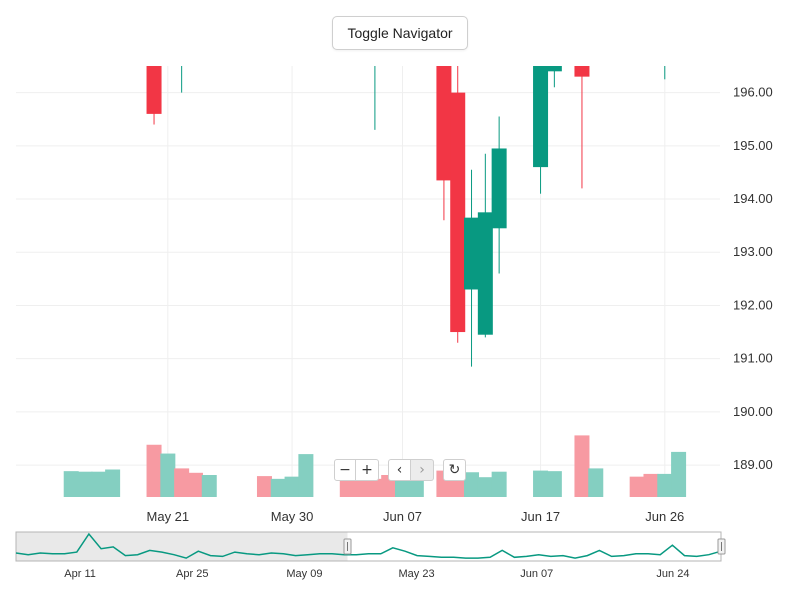 The image size is (800, 600). I want to click on navigator-ticks: Apr 11 Apr 25 May 09 May 23 Jun 07 Jun 24, so click(376, 574).